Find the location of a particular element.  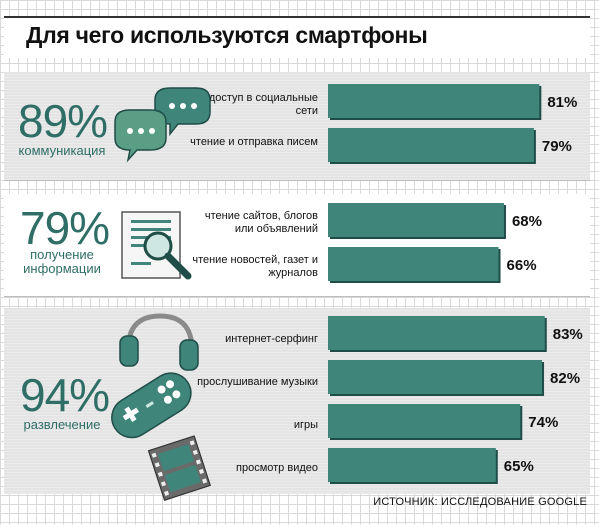

bar-label: доступ в социальные сети is located at coordinates (263, 105).